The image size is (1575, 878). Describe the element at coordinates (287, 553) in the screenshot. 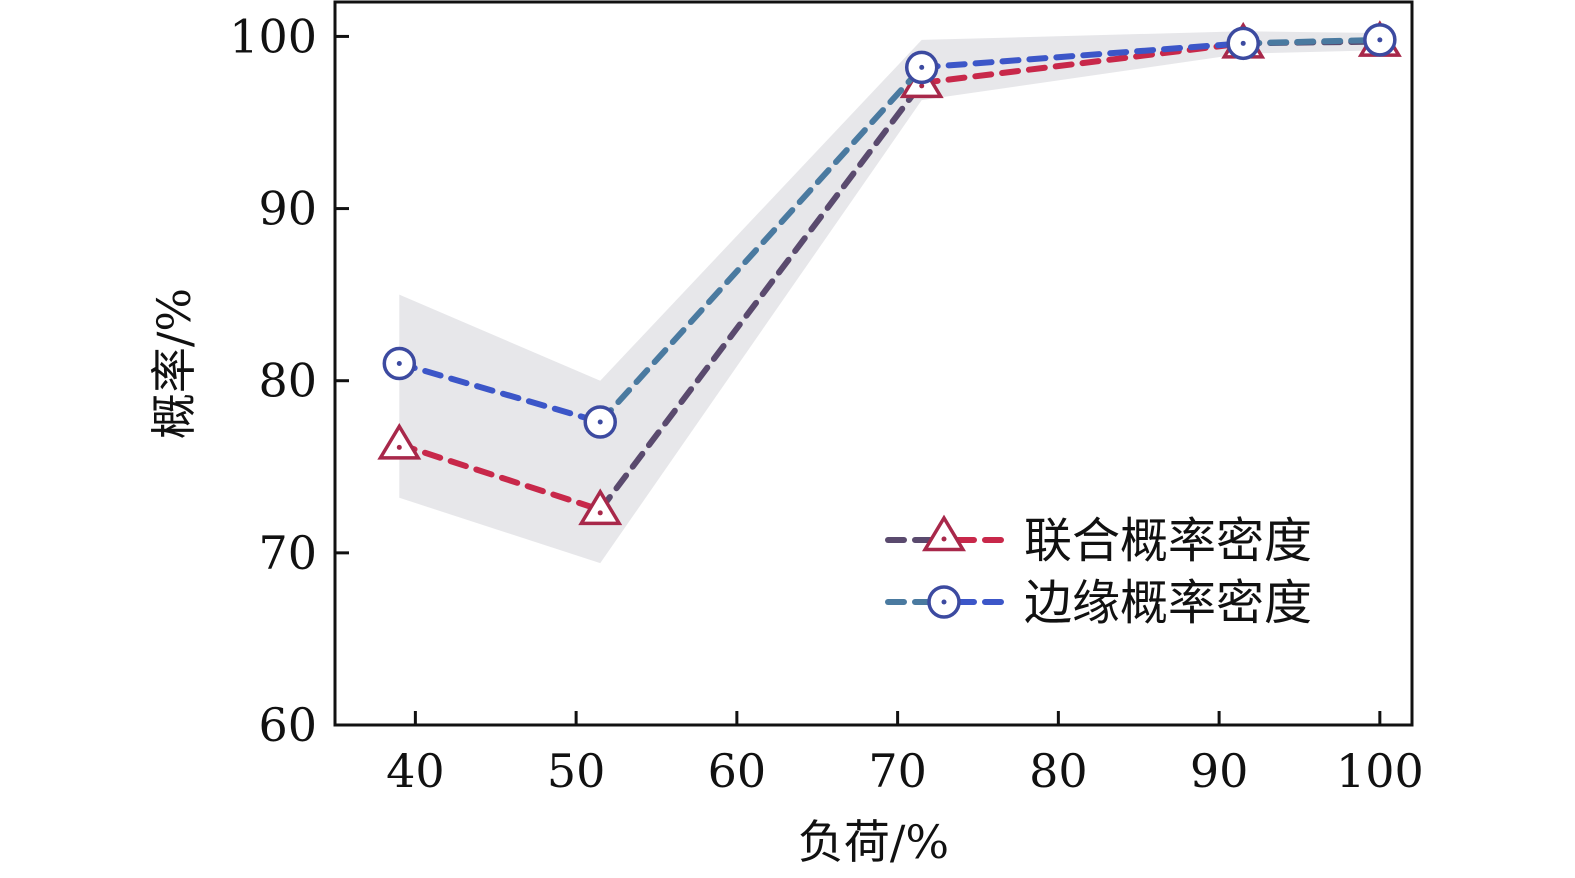

I see `y-tick-label: 70` at that location.